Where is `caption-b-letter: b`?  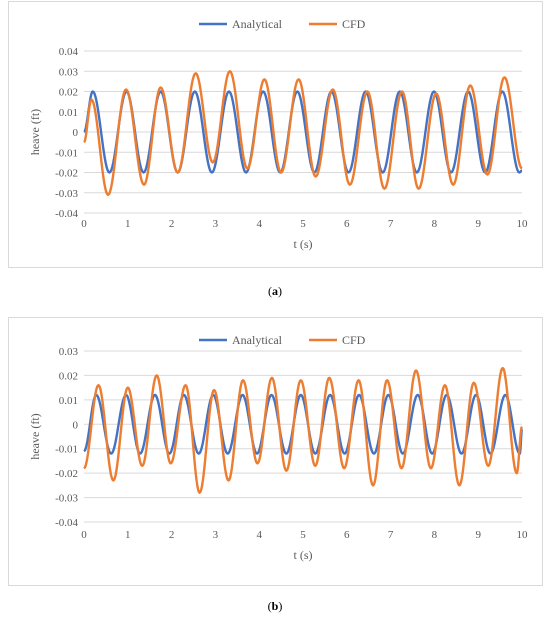
caption-b-letter: b is located at coordinates (275, 606).